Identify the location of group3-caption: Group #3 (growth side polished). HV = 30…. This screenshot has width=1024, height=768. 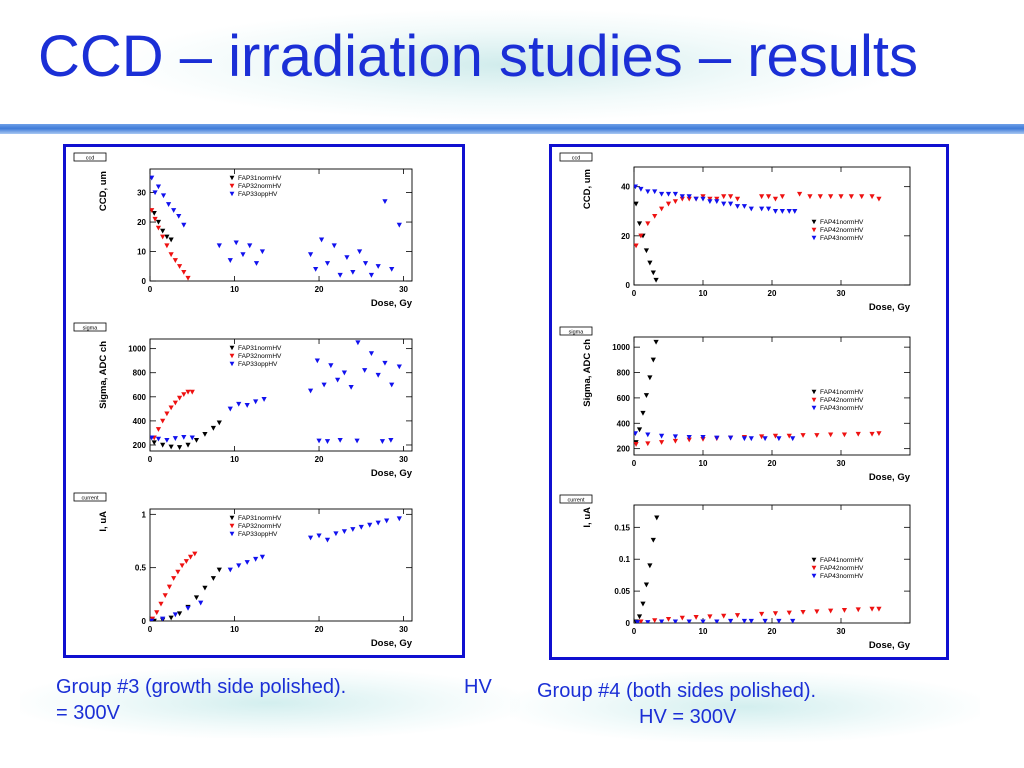
(286, 700).